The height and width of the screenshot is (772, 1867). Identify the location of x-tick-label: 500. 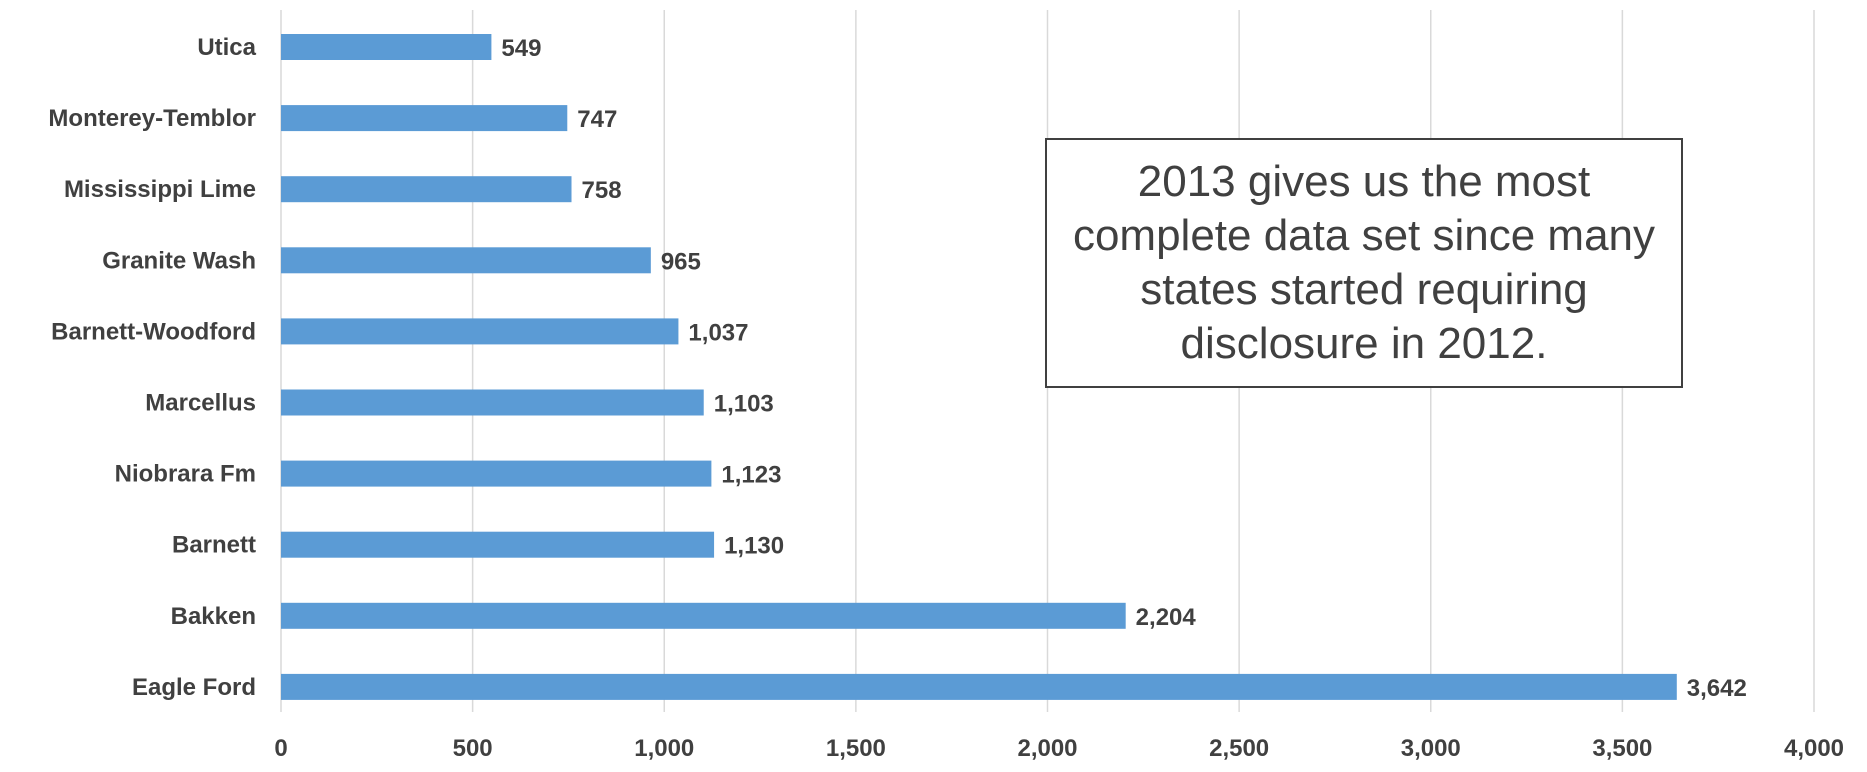
(473, 748).